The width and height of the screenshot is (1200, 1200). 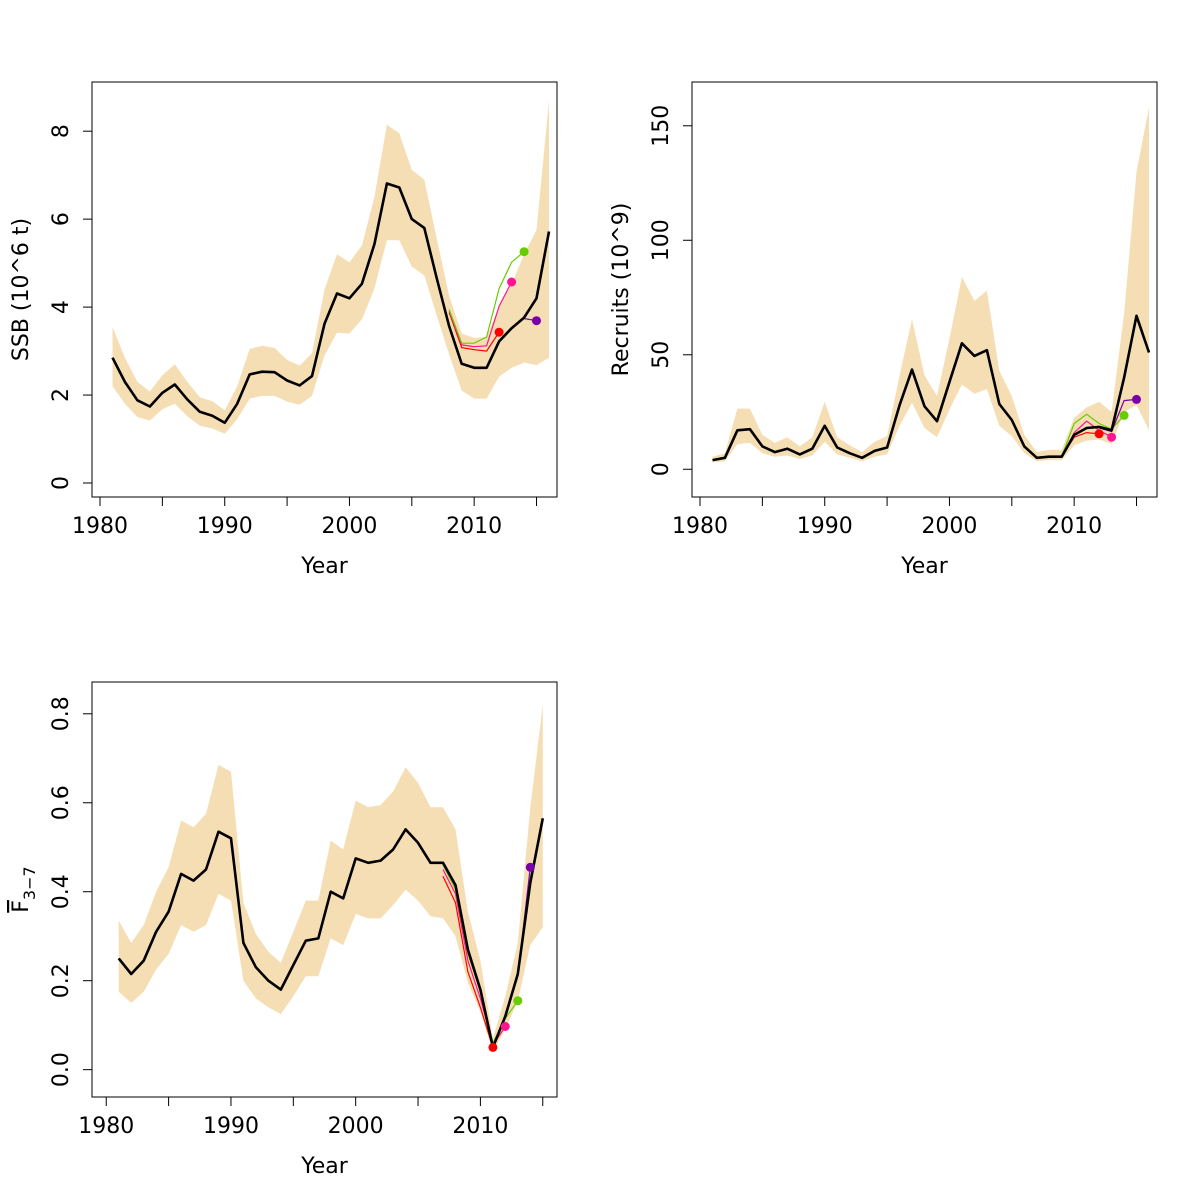 What do you see at coordinates (61, 891) in the screenshot?
I see `y-tick-label: 0.4` at bounding box center [61, 891].